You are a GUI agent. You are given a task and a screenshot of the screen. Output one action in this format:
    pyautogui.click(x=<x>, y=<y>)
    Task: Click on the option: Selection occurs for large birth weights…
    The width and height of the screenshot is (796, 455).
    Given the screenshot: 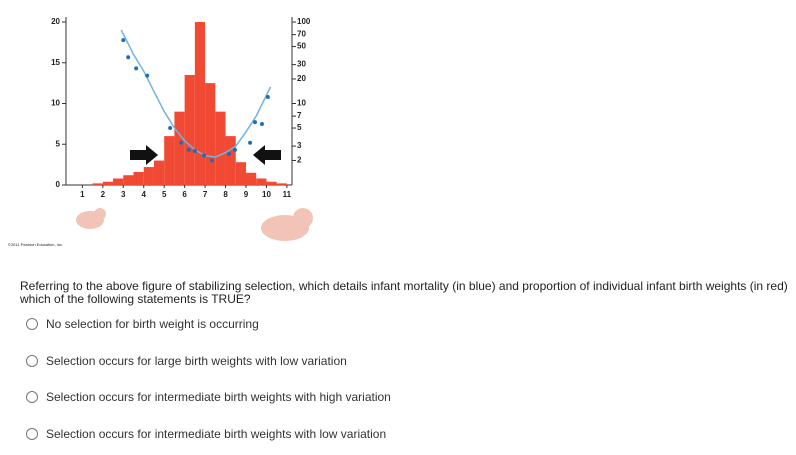 What is the action you would take?
    pyautogui.click(x=186, y=361)
    